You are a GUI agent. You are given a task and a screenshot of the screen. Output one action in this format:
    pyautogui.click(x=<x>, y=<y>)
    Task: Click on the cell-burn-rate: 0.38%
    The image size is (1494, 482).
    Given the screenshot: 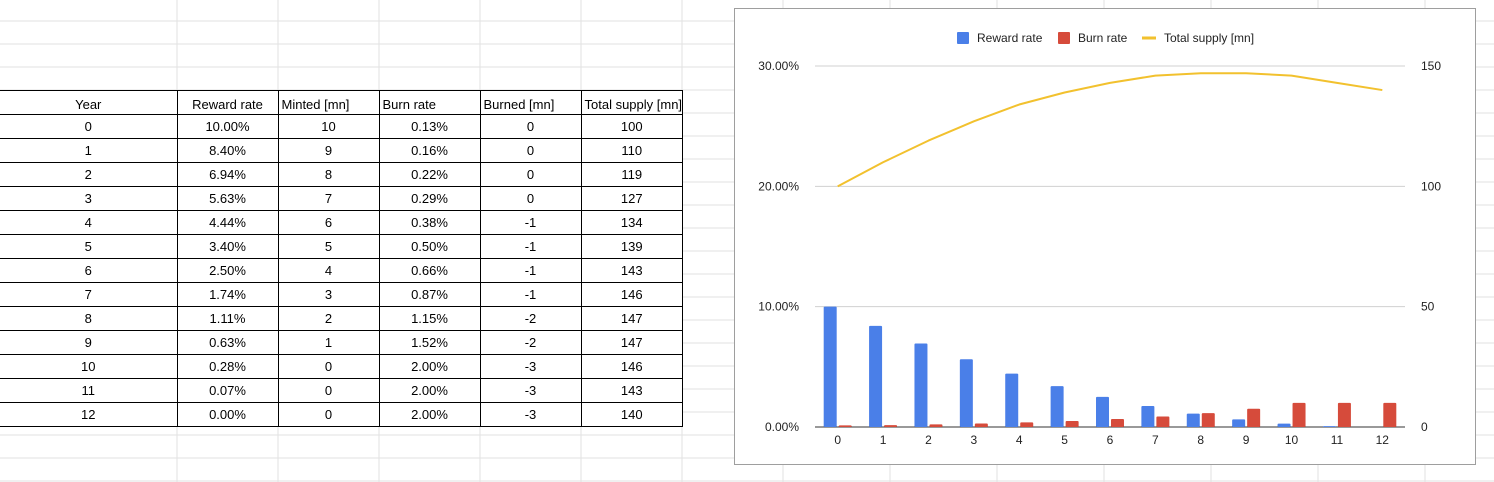 What is the action you would take?
    pyautogui.click(x=429, y=222)
    